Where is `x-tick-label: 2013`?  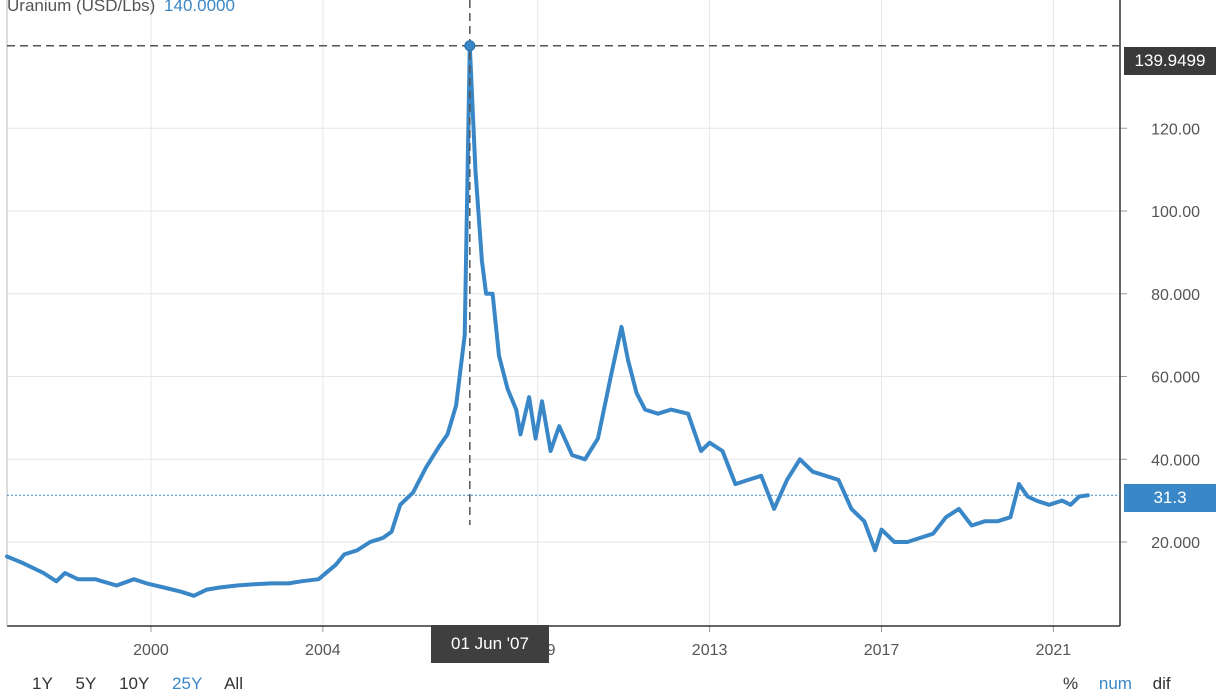
x-tick-label: 2013 is located at coordinates (710, 650).